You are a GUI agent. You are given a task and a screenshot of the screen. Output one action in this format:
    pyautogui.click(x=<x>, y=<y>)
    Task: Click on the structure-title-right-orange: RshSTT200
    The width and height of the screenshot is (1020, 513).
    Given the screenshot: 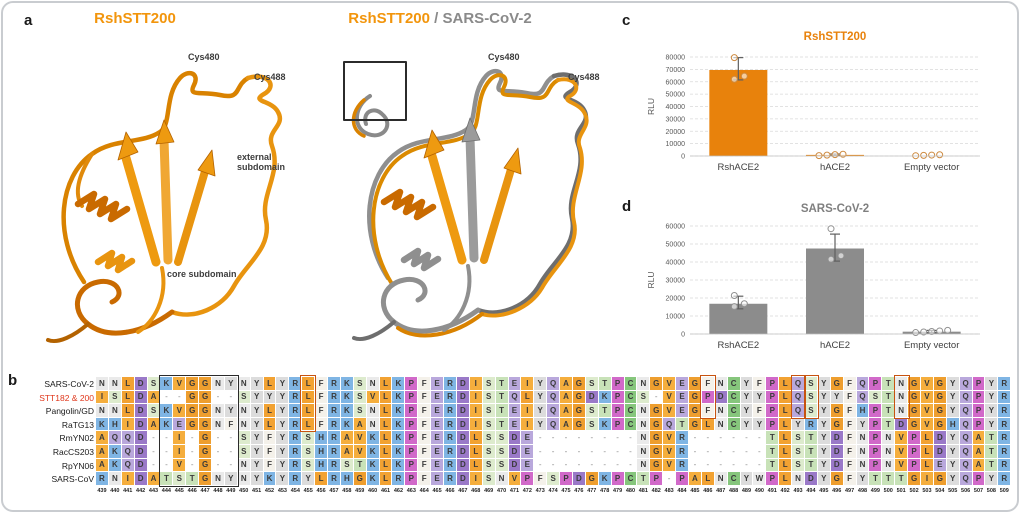 What is the action you would take?
    pyautogui.click(x=389, y=18)
    